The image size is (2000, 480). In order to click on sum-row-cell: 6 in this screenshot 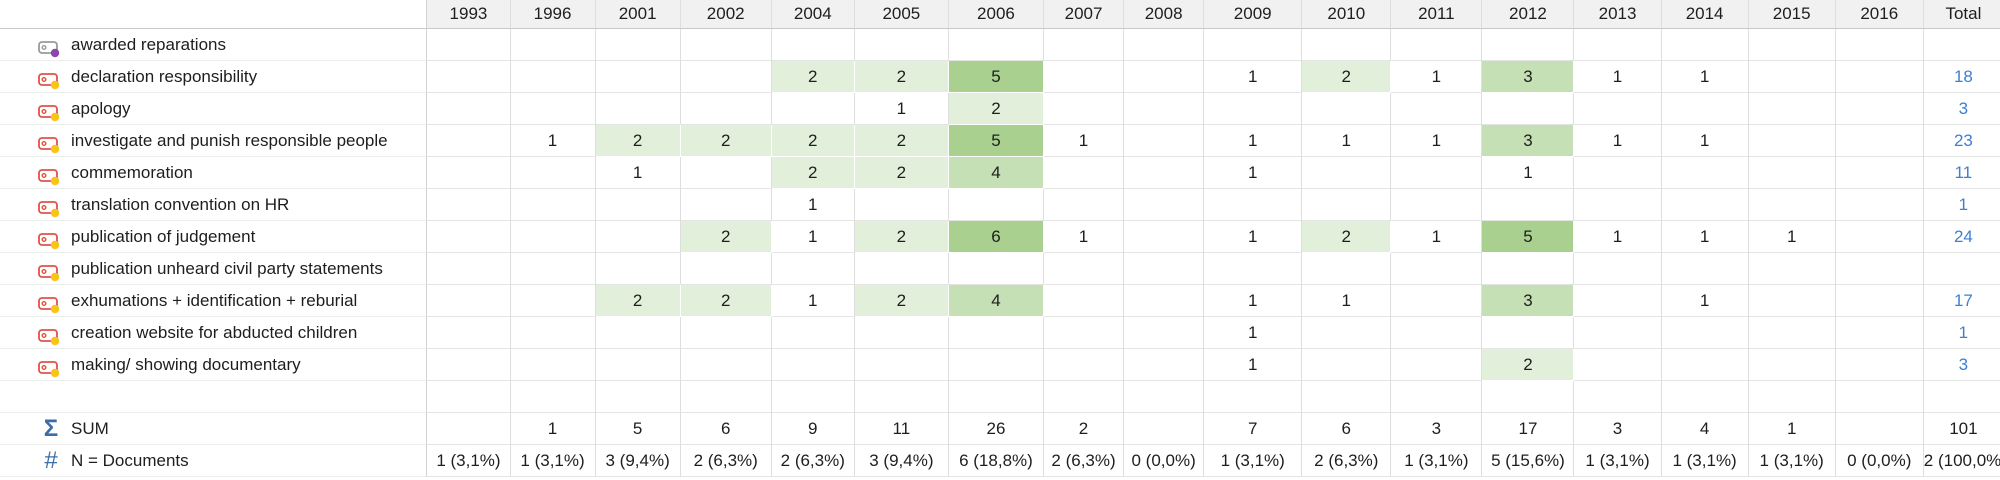, I will do `click(1347, 429)`.